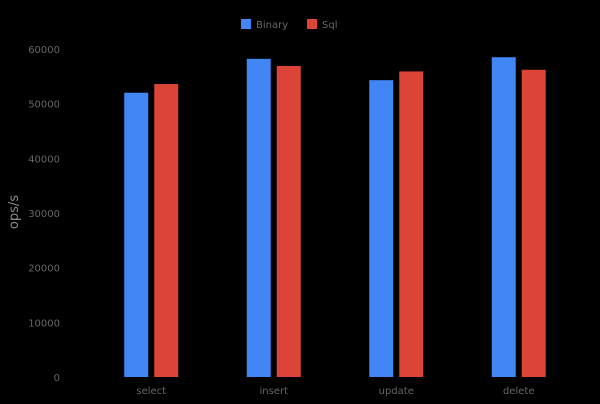 The height and width of the screenshot is (404, 600). What do you see at coordinates (289, 25) in the screenshot?
I see `legend: Binary Sql` at bounding box center [289, 25].